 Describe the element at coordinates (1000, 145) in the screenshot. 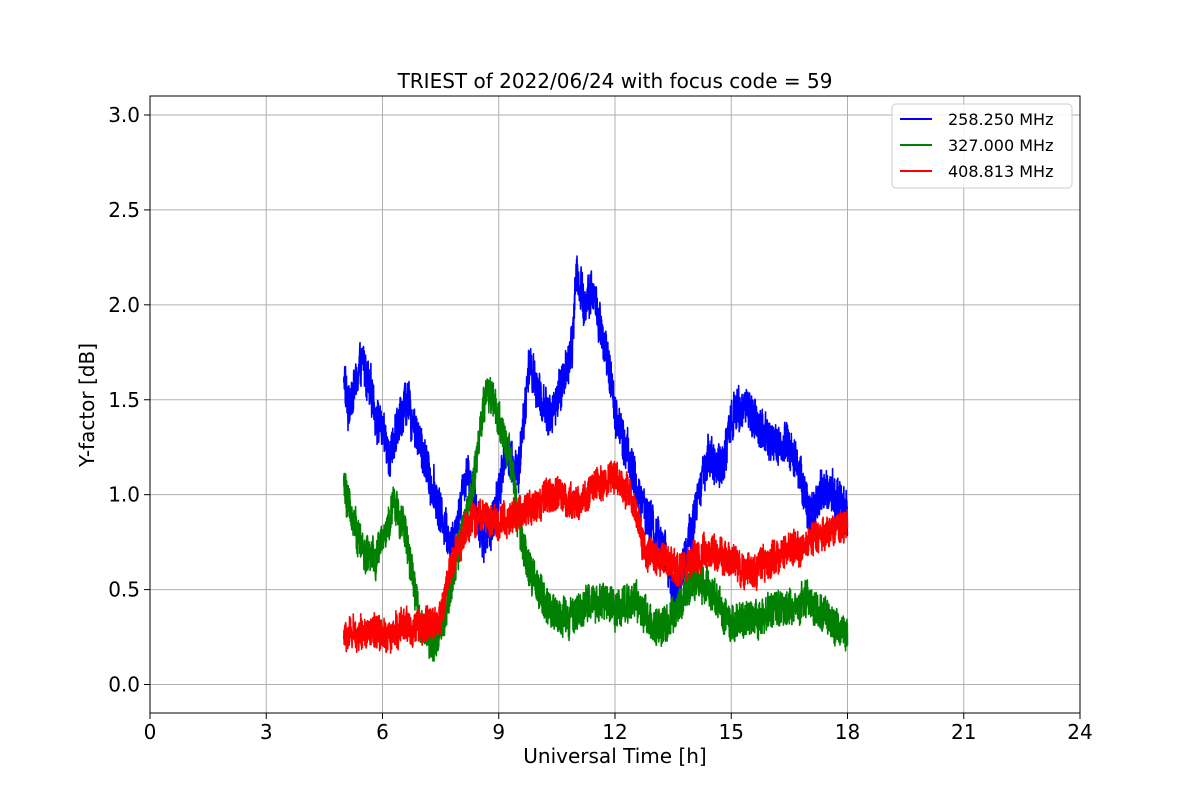

I see `legend-label: 327.000 MHz` at that location.